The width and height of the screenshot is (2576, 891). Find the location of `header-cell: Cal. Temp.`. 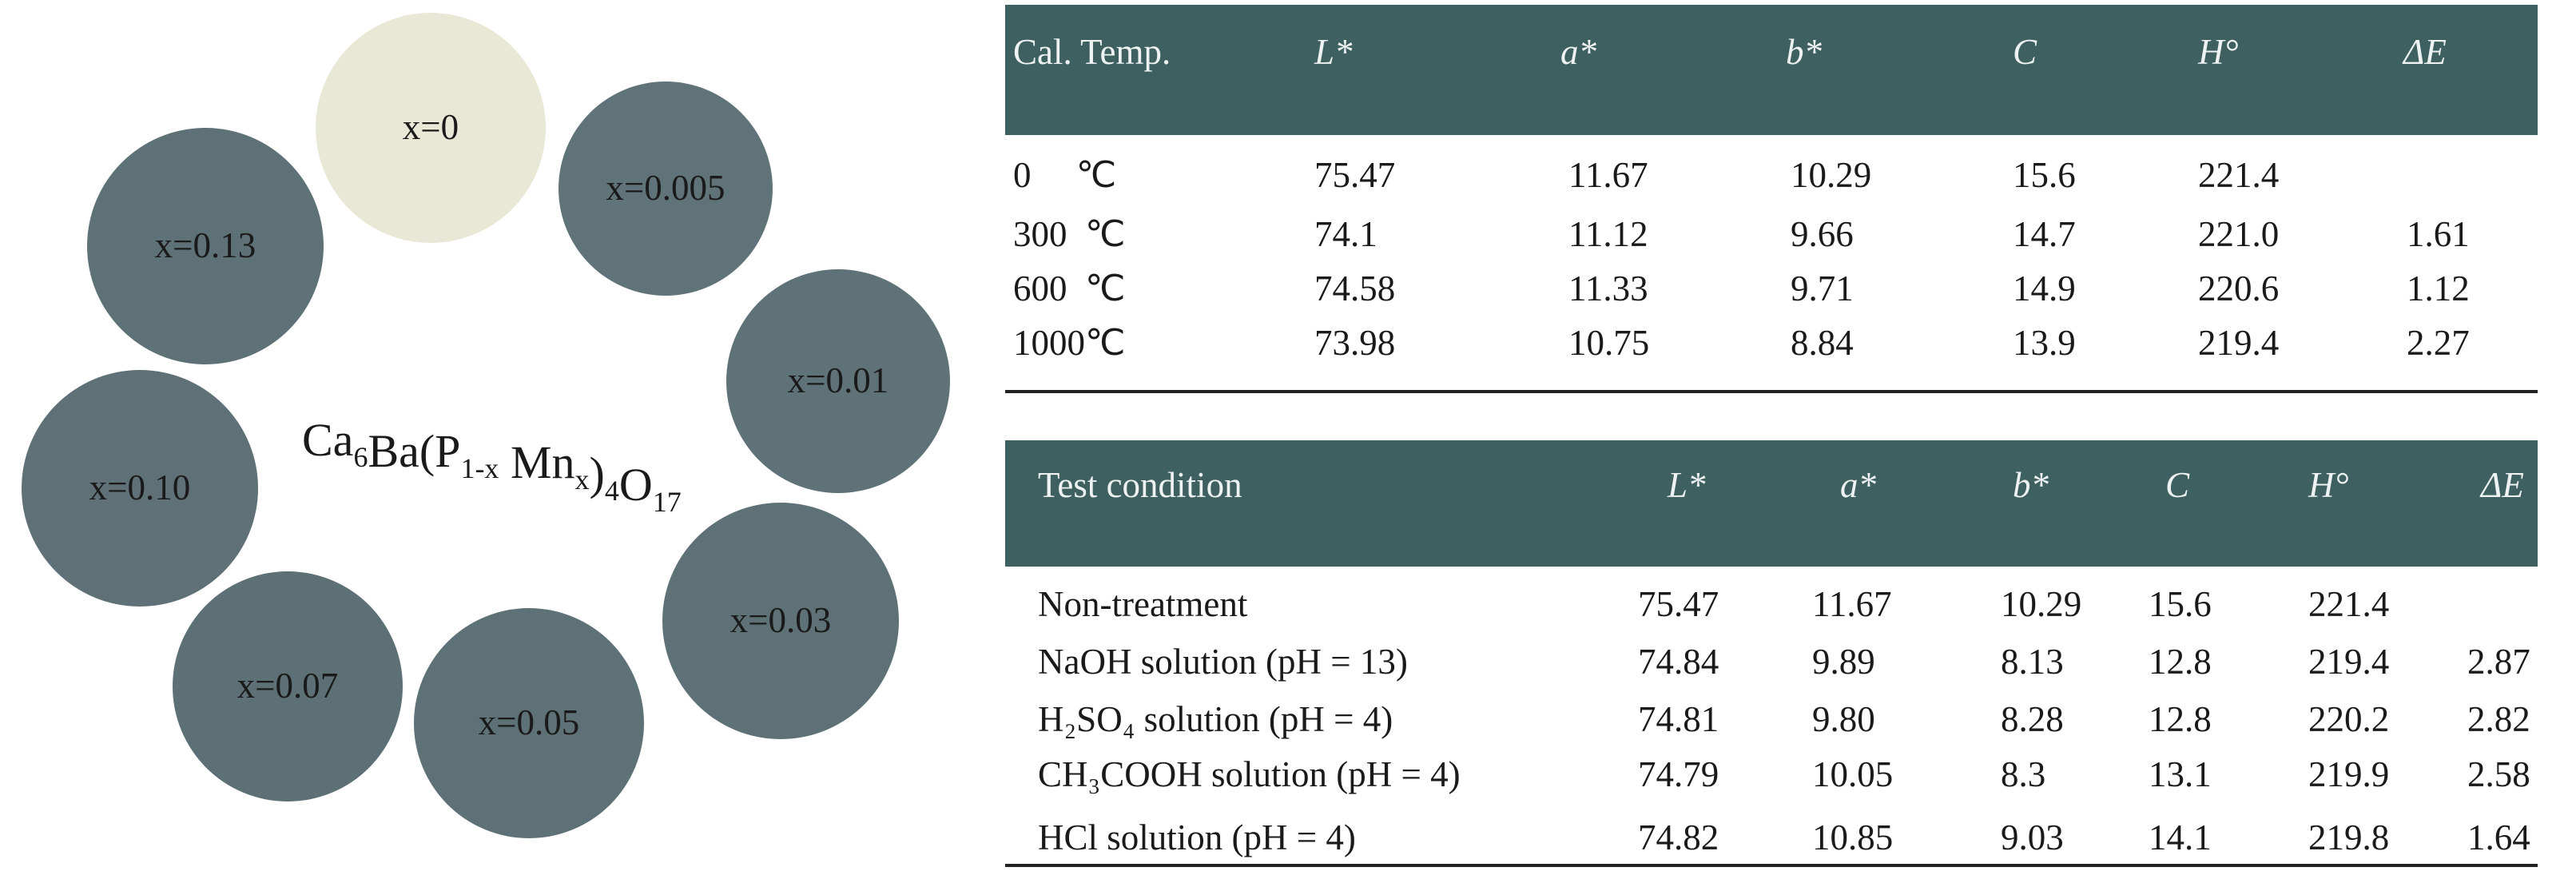

header-cell: Cal. Temp. is located at coordinates (1092, 52).